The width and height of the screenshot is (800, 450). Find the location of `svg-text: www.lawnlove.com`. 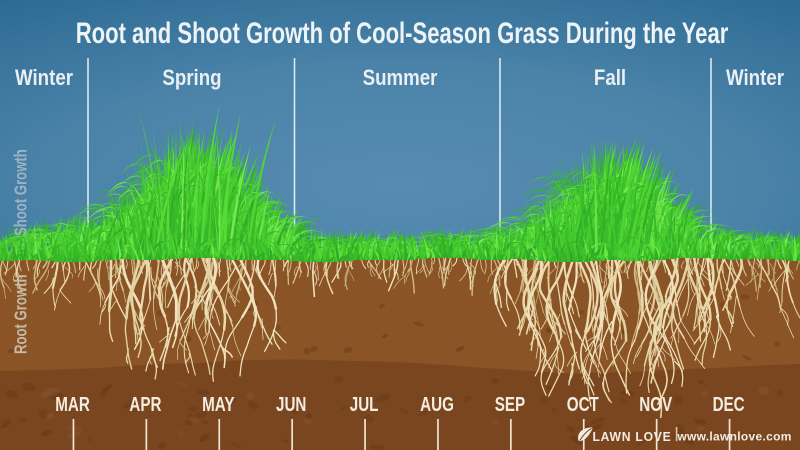

svg-text: www.lawnlove.com is located at coordinates (733, 437).